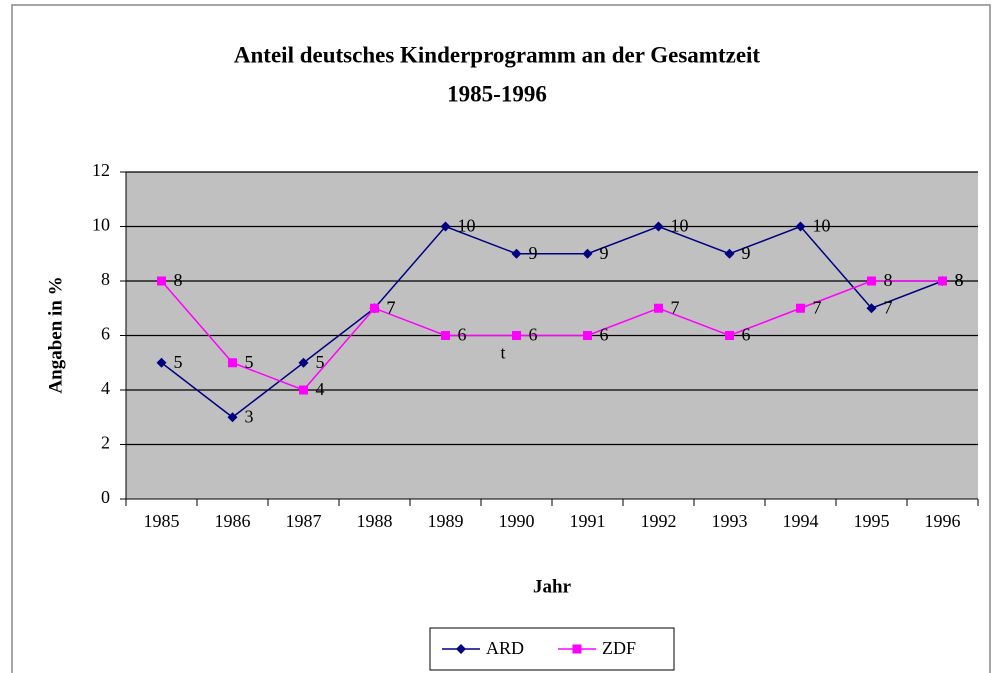 This screenshot has height=673, width=992. What do you see at coordinates (162, 521) in the screenshot?
I see `x-tick-label: 1985` at bounding box center [162, 521].